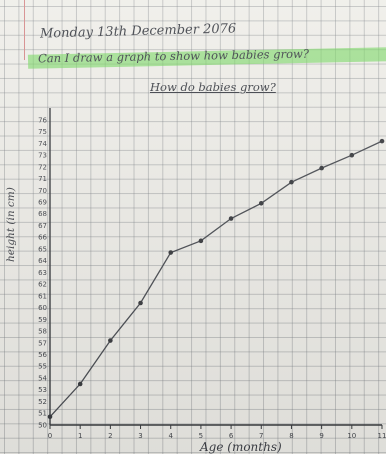 The image size is (386, 454). I want to click on y-tick-label: 55, so click(42, 367).